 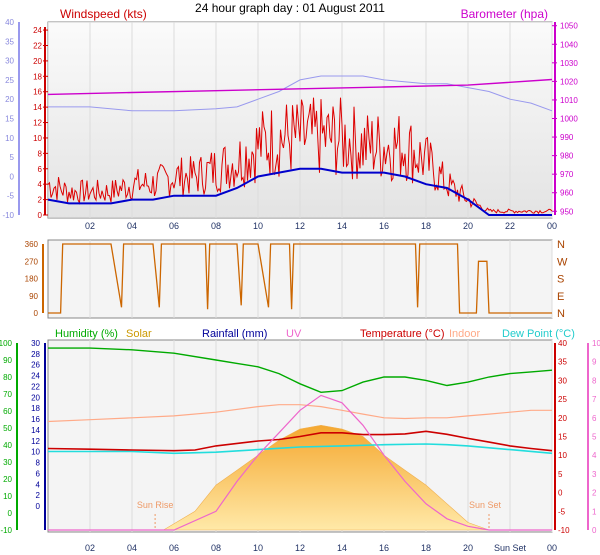 What do you see at coordinates (564, 530) in the screenshot?
I see `temperature-axis-tick: -10` at bounding box center [564, 530].